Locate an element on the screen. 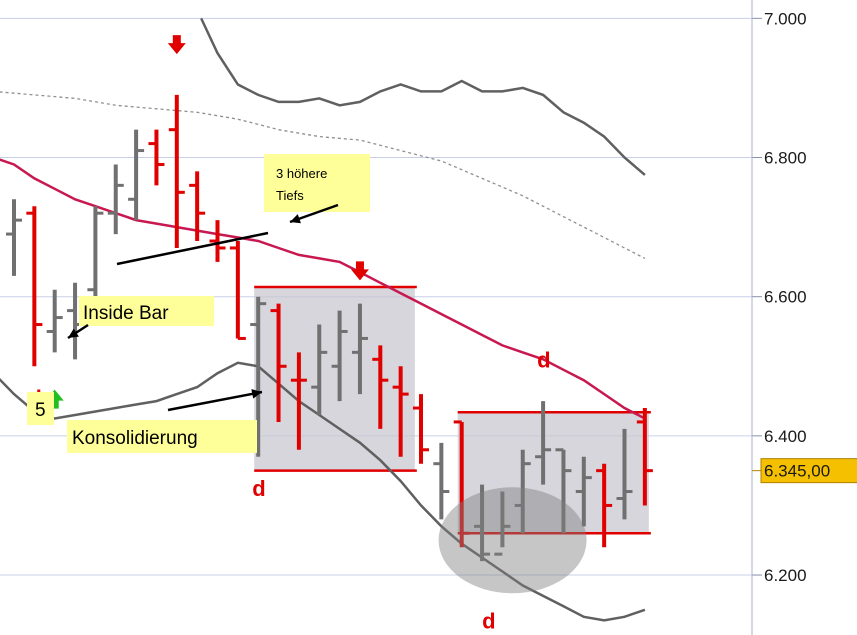 The image size is (857, 635). upper-band-line is located at coordinates (423, 96).